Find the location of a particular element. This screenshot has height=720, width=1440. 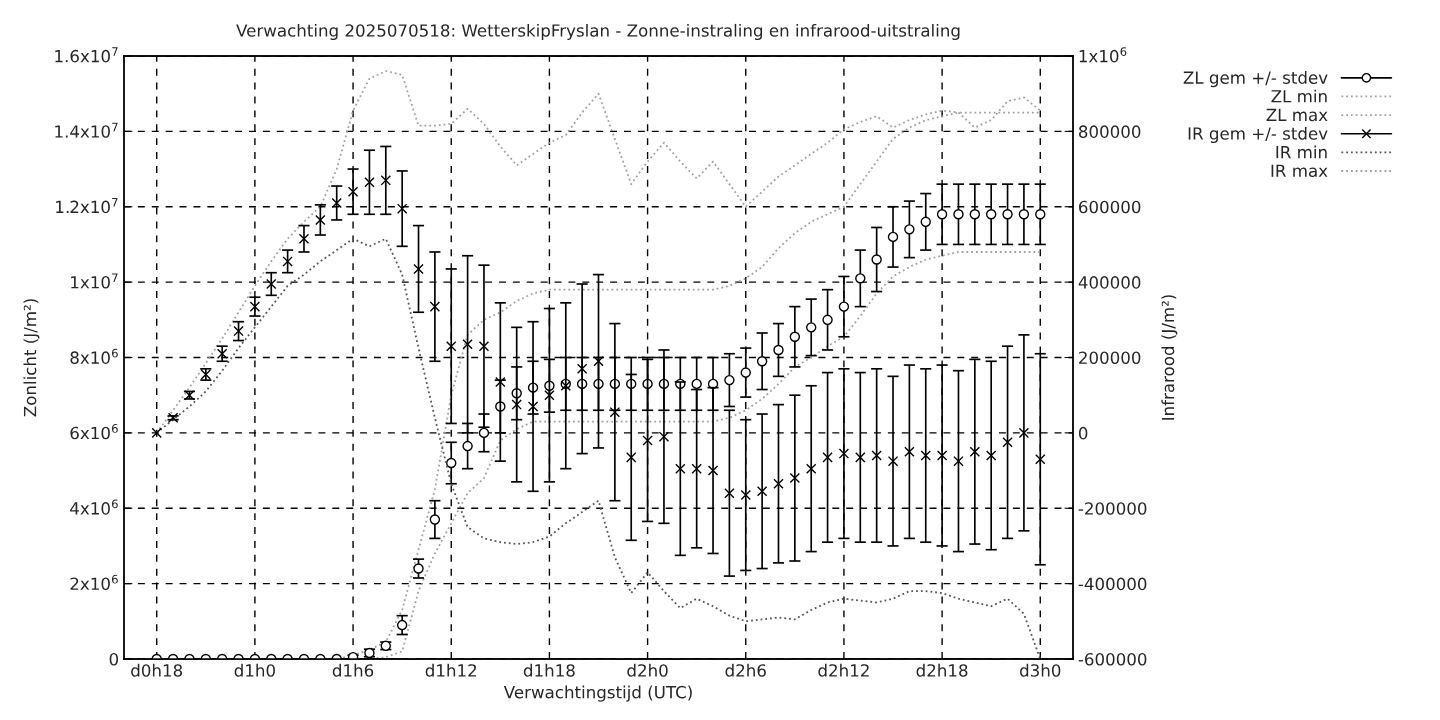

y-tick-label: 2x10$^{6}$ is located at coordinates (94, 582).